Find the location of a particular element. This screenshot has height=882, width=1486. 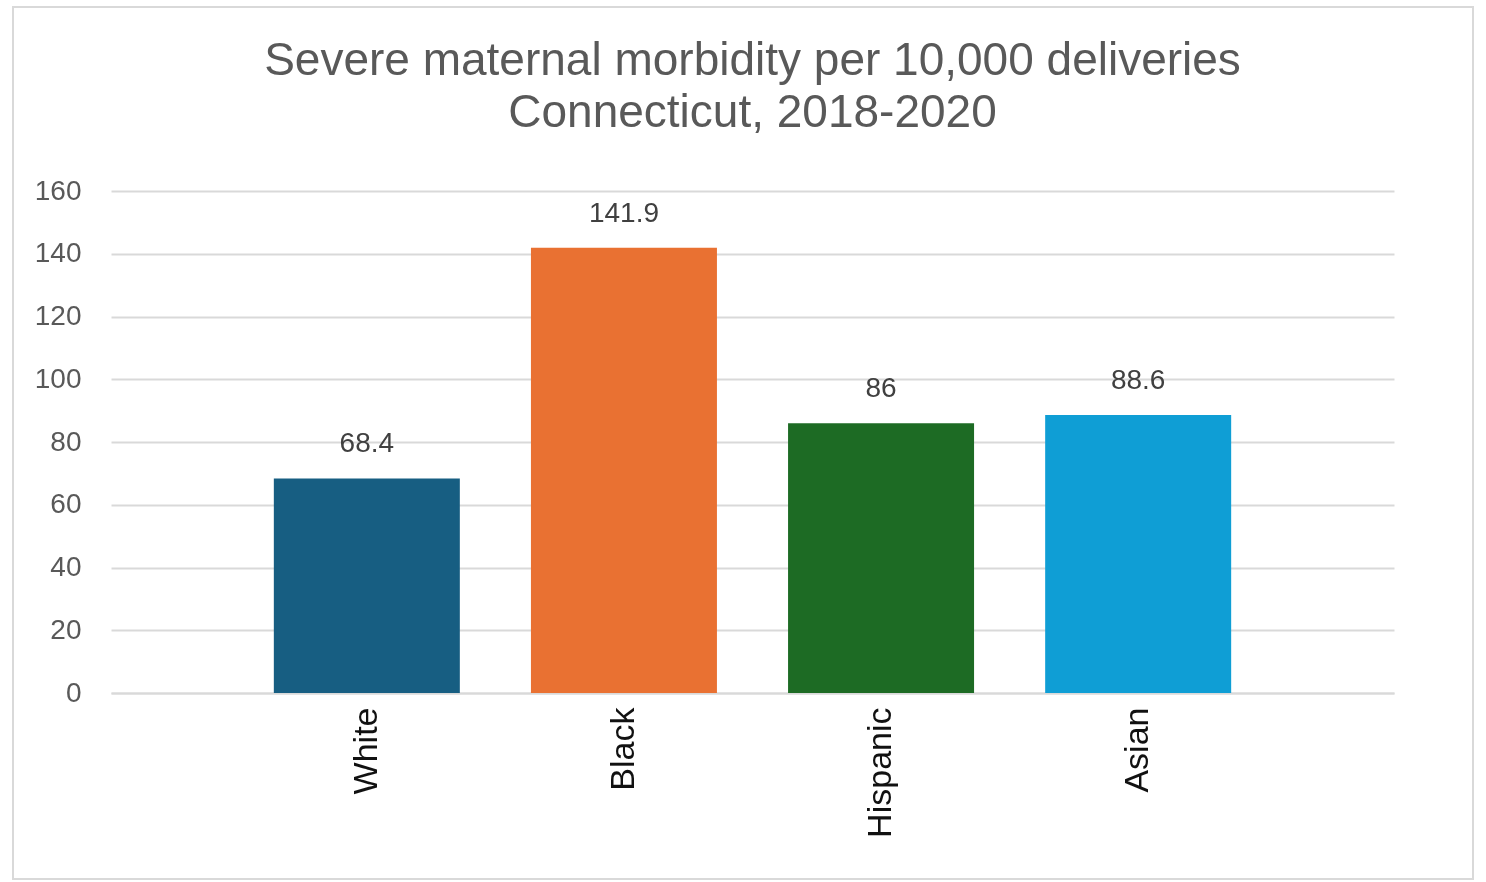

x-tick-label: Asian is located at coordinates (1136, 750).